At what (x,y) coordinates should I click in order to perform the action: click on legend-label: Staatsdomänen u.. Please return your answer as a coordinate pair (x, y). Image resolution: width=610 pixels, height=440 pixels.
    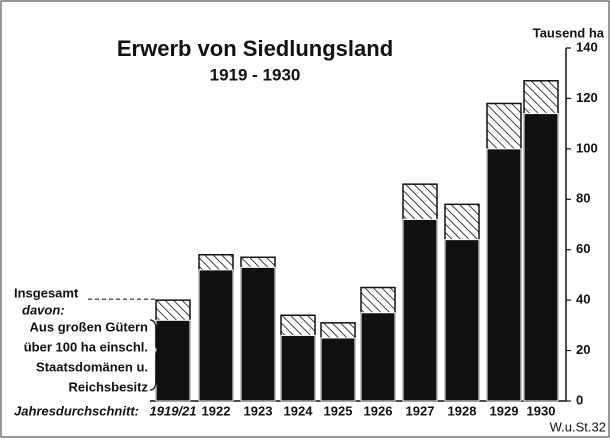
    Looking at the image, I should click on (92, 366).